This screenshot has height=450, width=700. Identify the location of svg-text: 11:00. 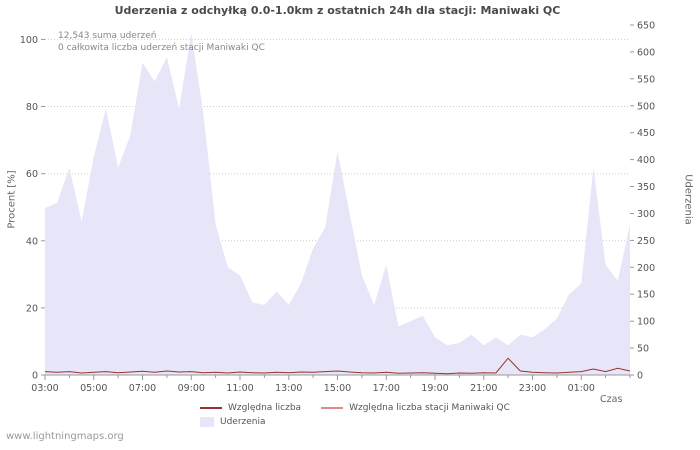
(239, 388).